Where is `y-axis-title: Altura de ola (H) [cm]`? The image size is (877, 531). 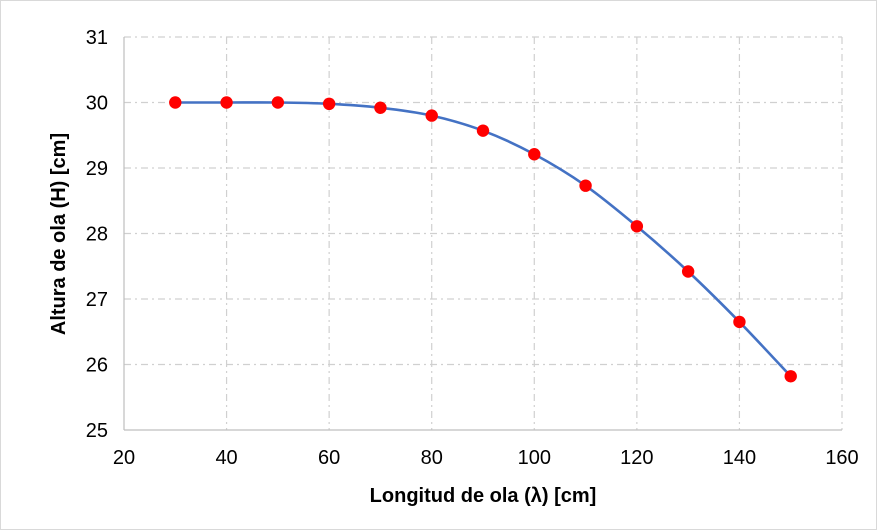
y-axis-title: Altura de ola (H) [cm] is located at coordinates (59, 234).